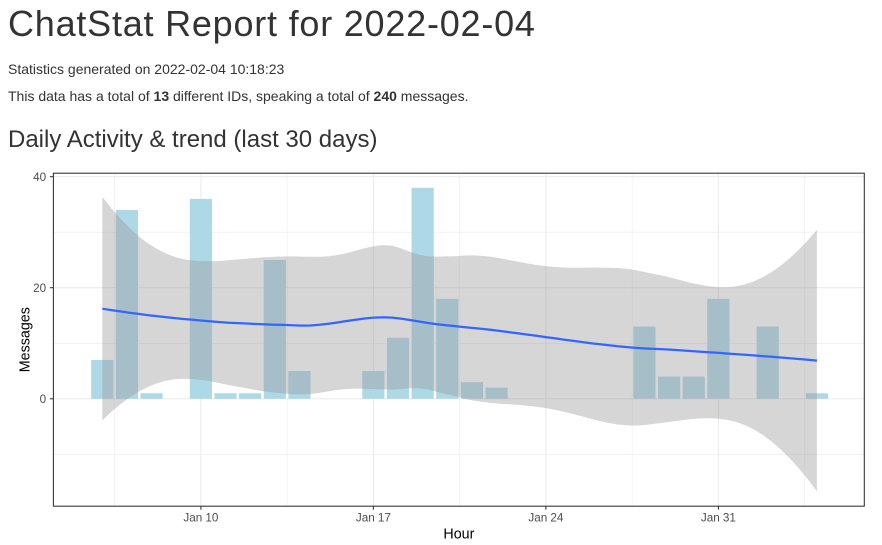 The width and height of the screenshot is (882, 545). I want to click on svg-text: Messages, so click(25, 339).